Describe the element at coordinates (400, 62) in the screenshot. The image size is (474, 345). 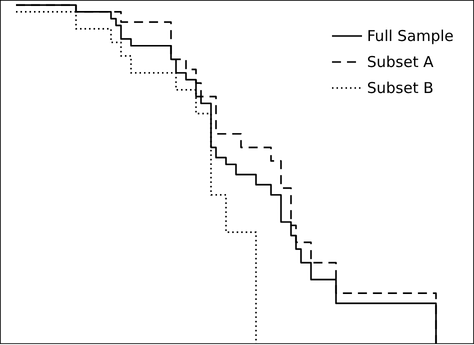
I see `legend-label: Subset A` at that location.